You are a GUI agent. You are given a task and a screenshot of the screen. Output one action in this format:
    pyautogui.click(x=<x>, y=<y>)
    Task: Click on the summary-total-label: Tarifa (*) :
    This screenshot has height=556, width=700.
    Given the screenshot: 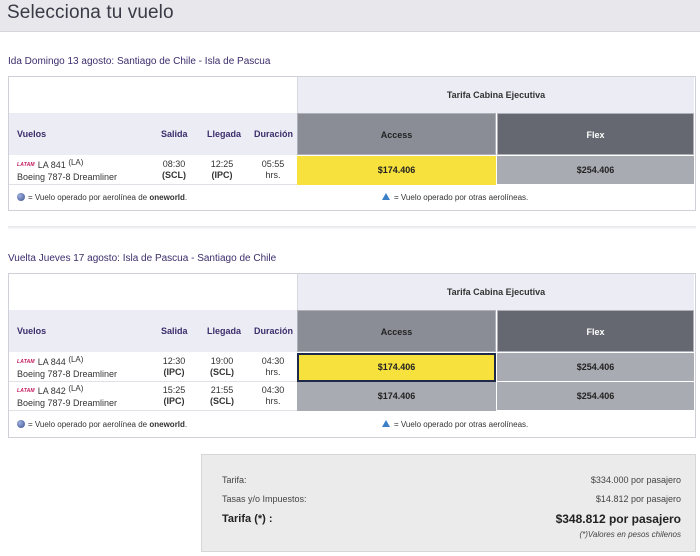 What is the action you would take?
    pyautogui.click(x=247, y=519)
    